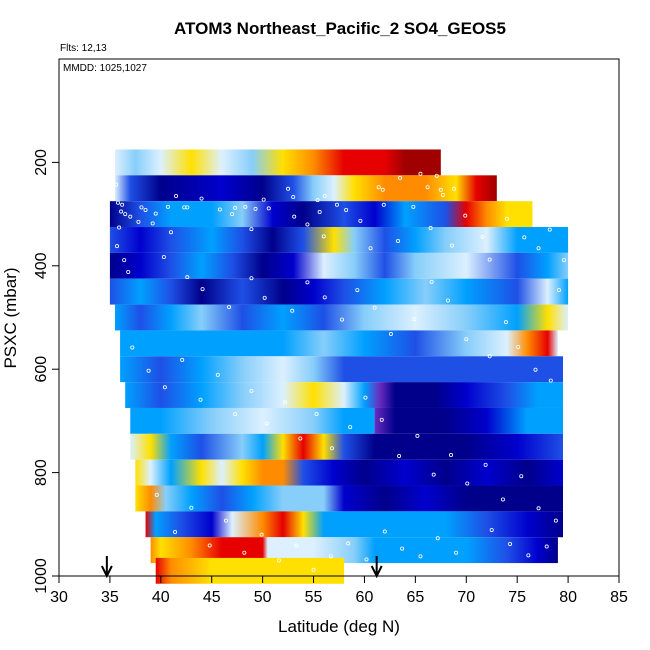  What do you see at coordinates (83, 48) in the screenshot?
I see `flights-note: Flts: 12,13` at bounding box center [83, 48].